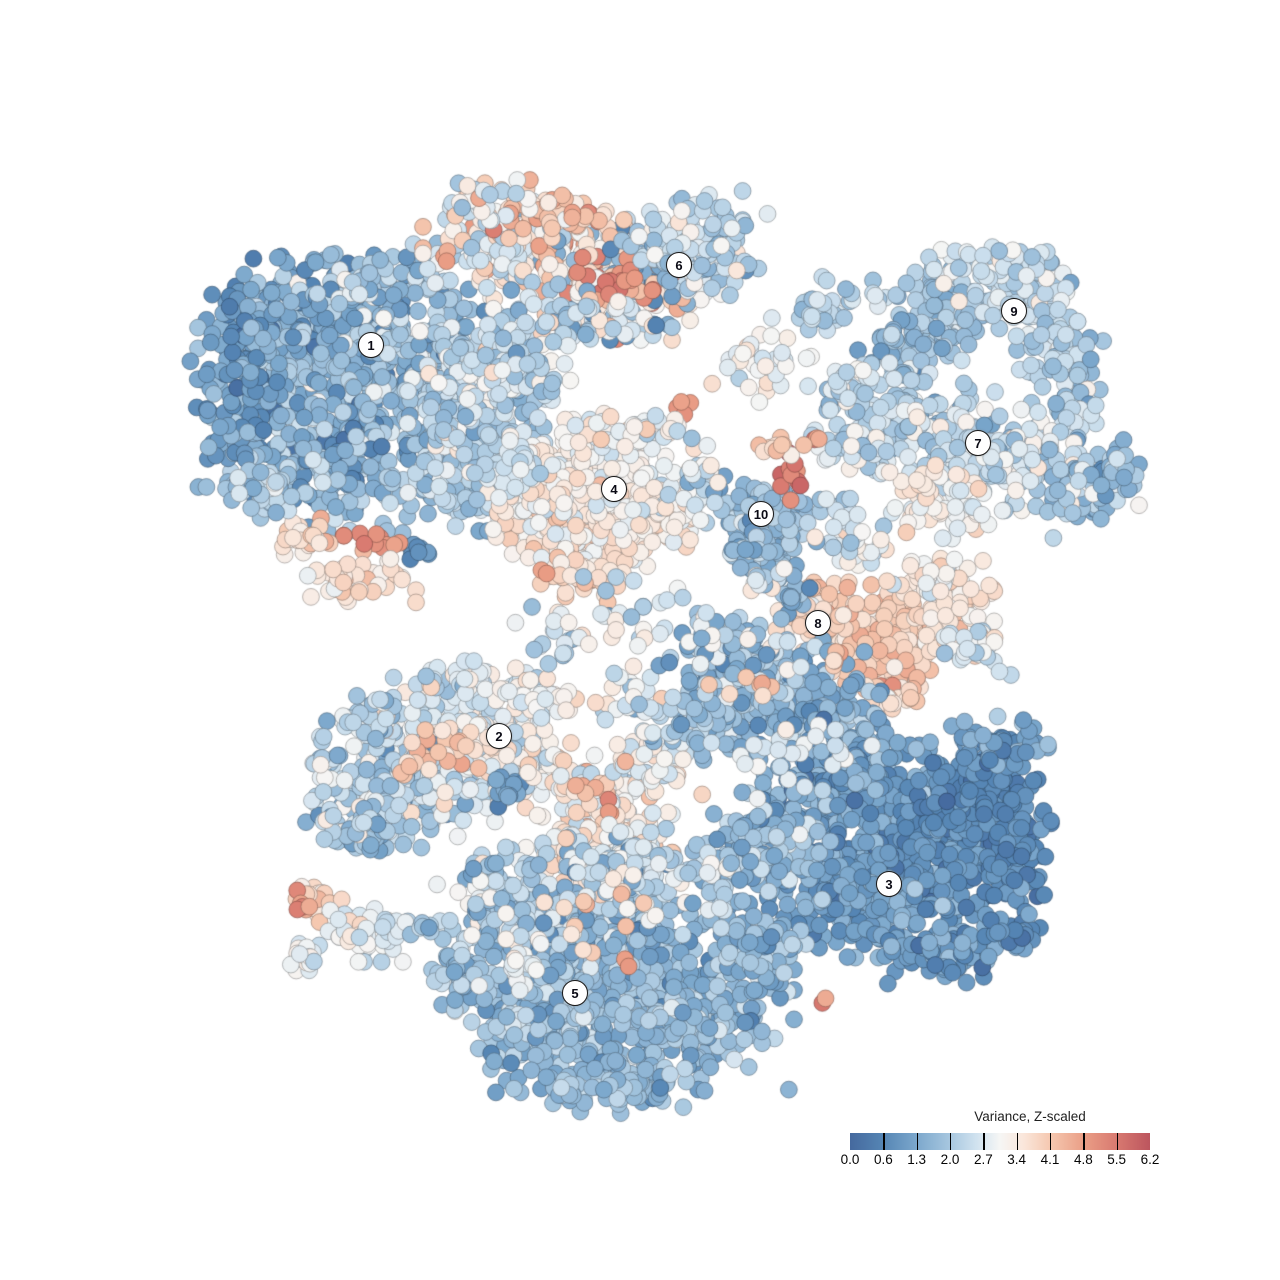 The height and width of the screenshot is (1280, 1280). I want to click on legend-ticklabel: 0.6, so click(883, 1159).